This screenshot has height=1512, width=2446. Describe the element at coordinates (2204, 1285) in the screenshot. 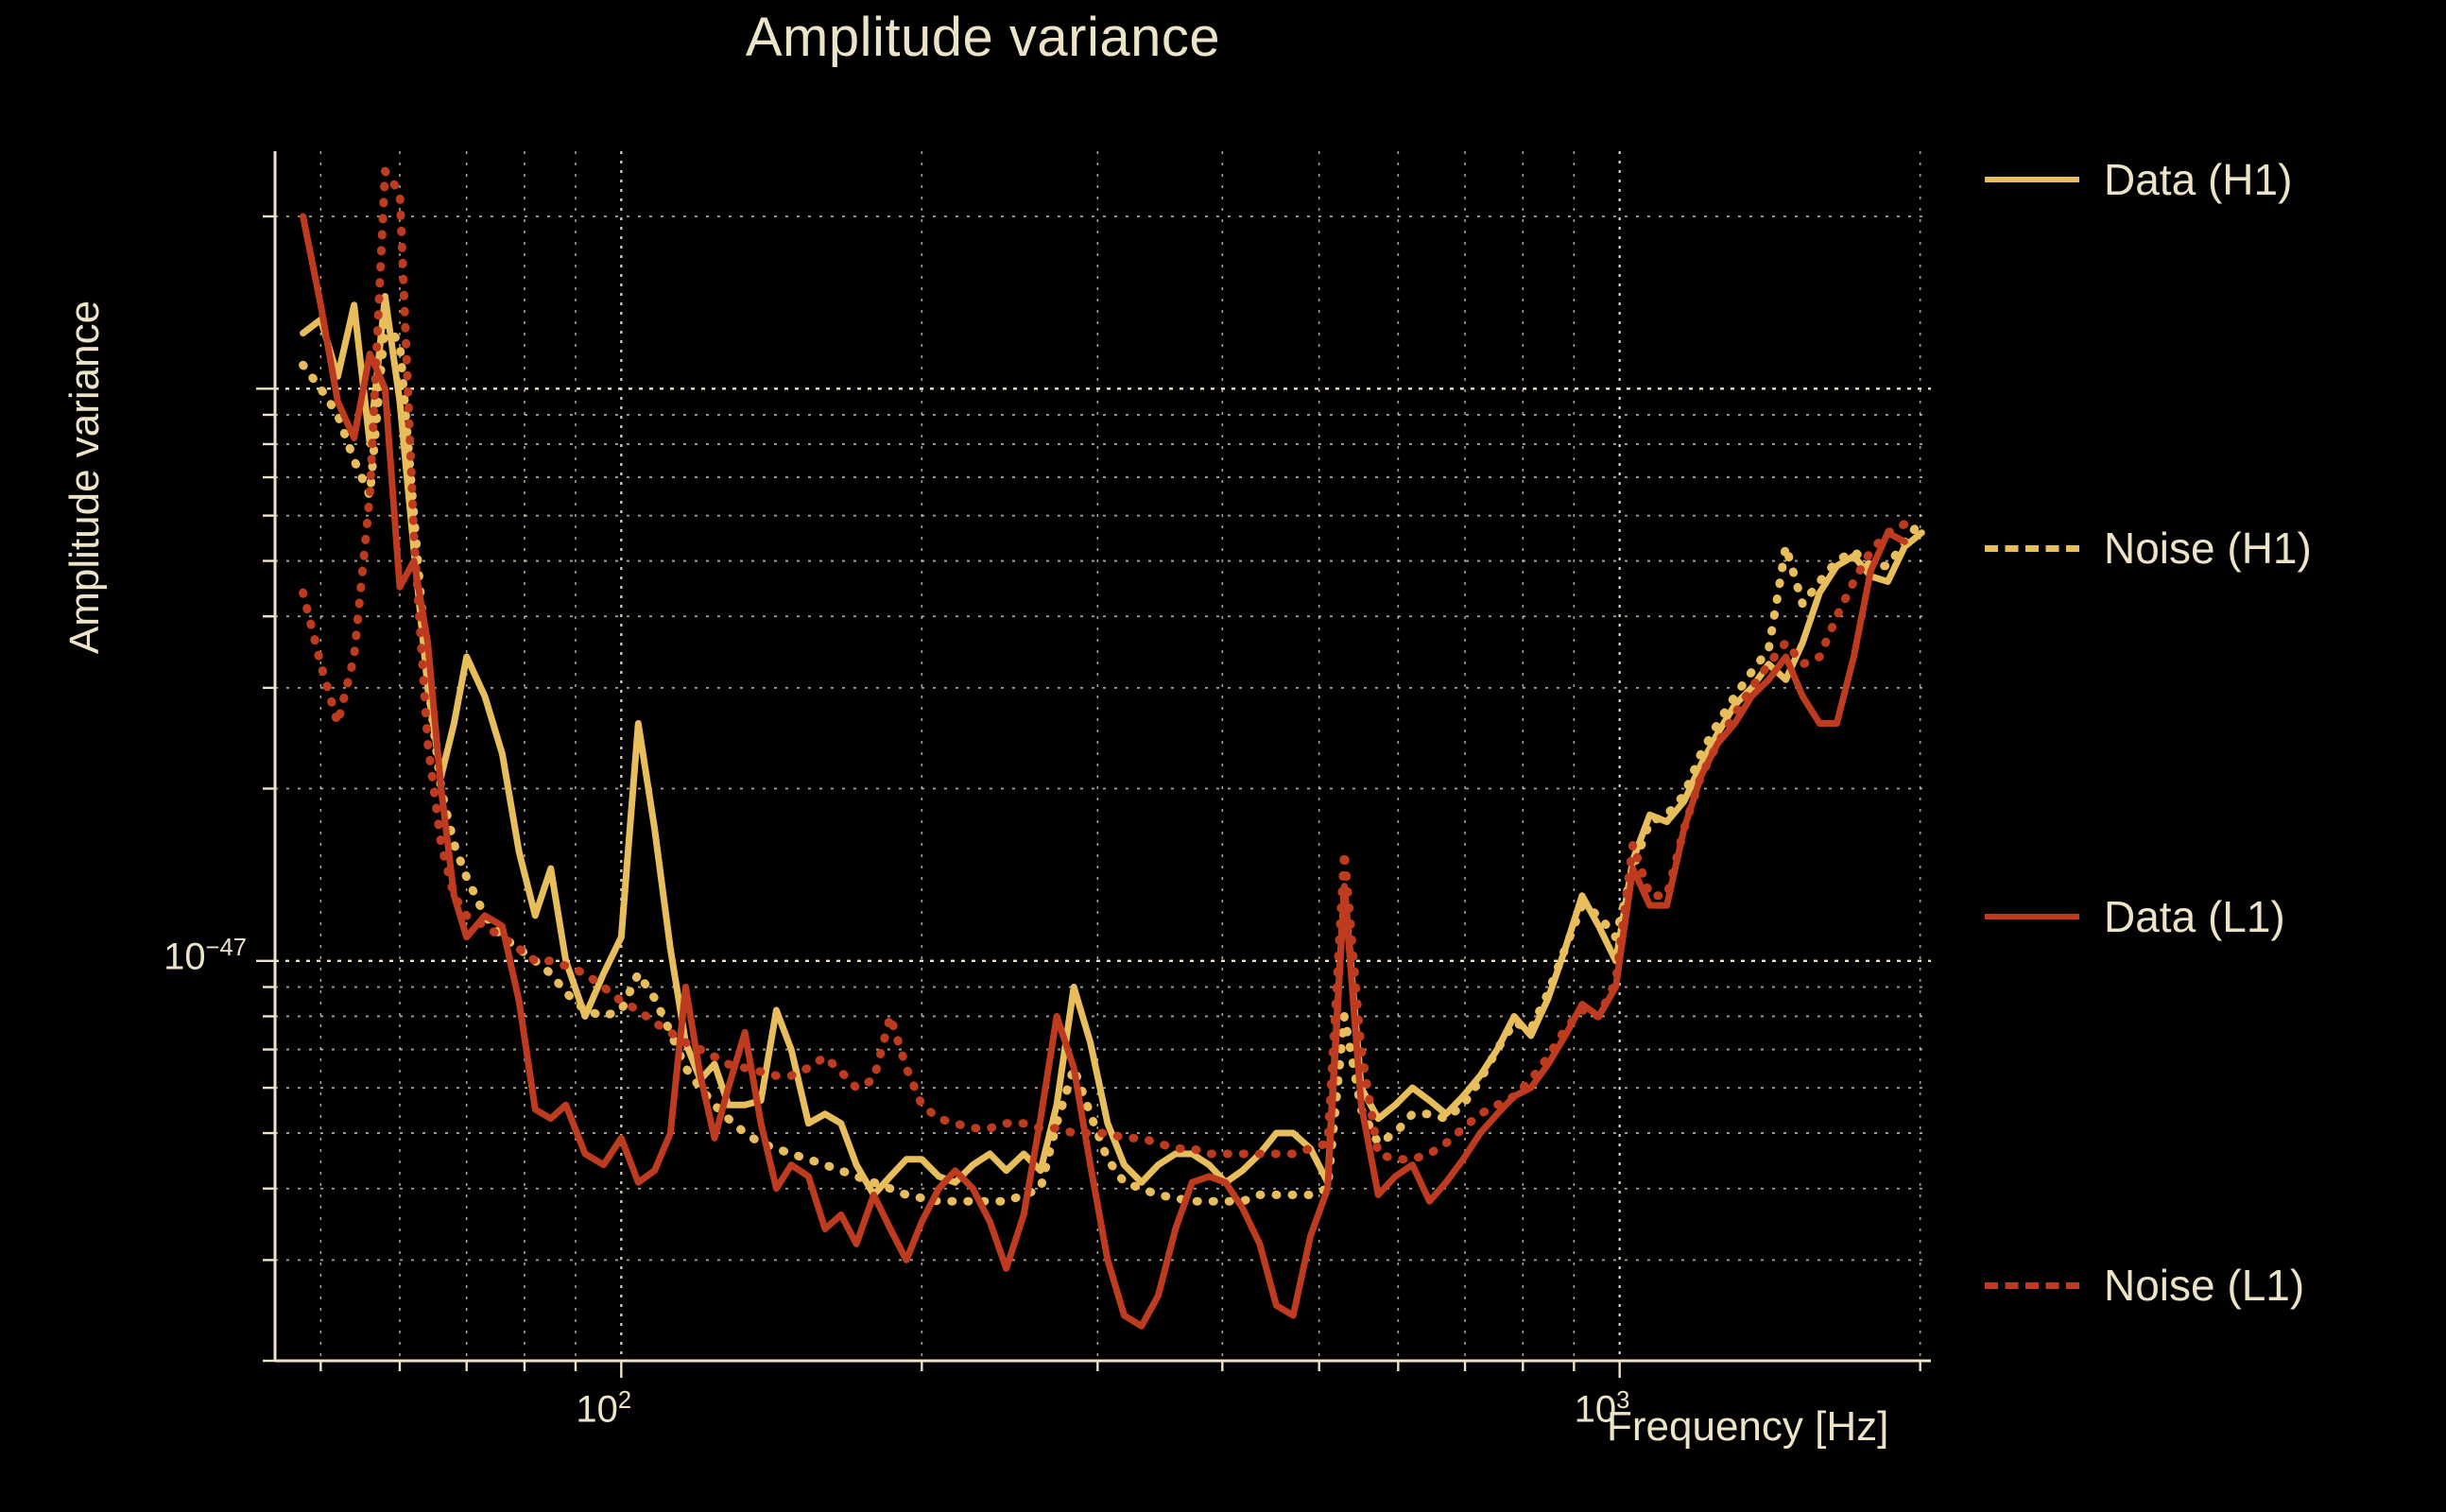

I see `legend-label: Noise (L1)` at that location.